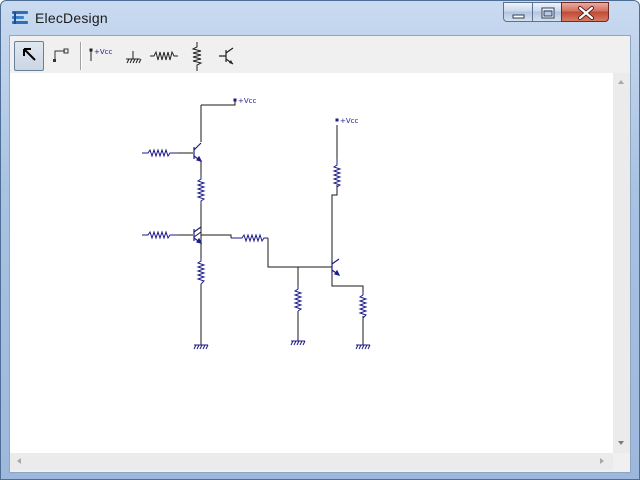 Image resolution: width=640 pixels, height=480 pixels. I want to click on resistor-r8, so click(363, 305).